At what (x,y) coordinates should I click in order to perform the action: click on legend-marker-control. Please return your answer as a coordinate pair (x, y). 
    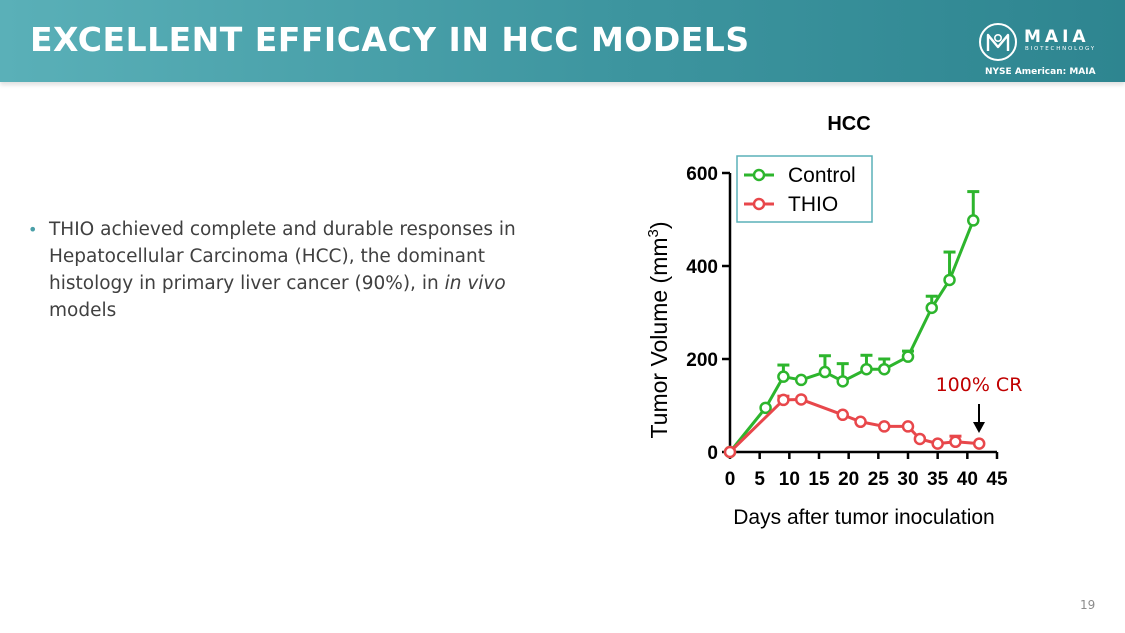
    Looking at the image, I should click on (759, 175).